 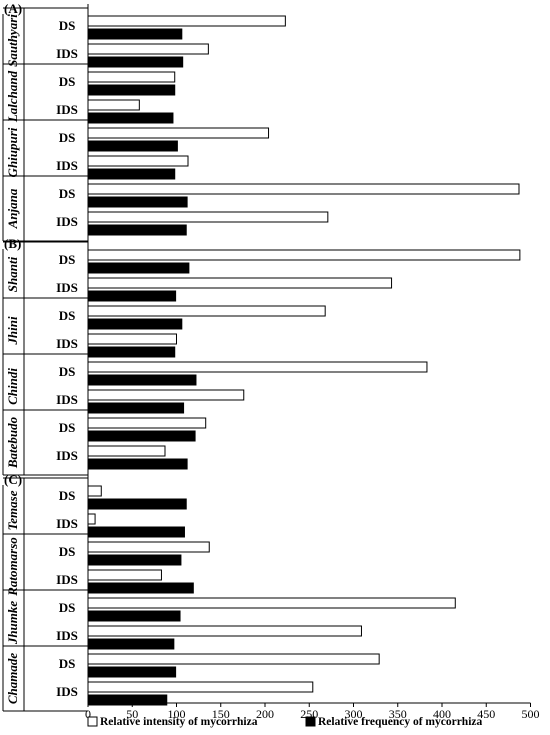 What do you see at coordinates (12, 243) in the screenshot?
I see `panel-label: (B)` at bounding box center [12, 243].